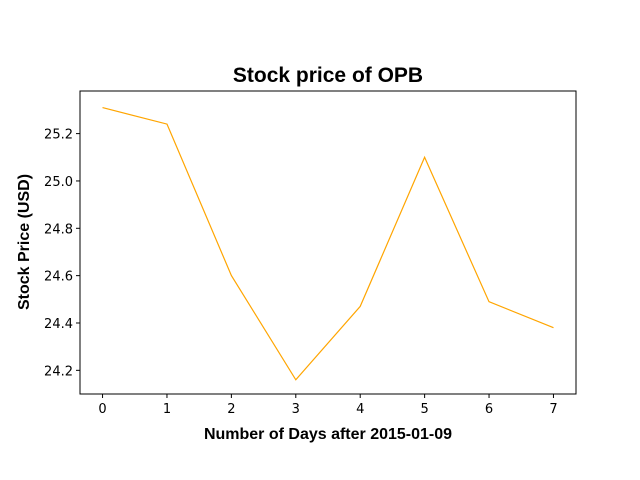  What do you see at coordinates (328, 75) in the screenshot?
I see `chart-title: Stock price of OPB` at bounding box center [328, 75].